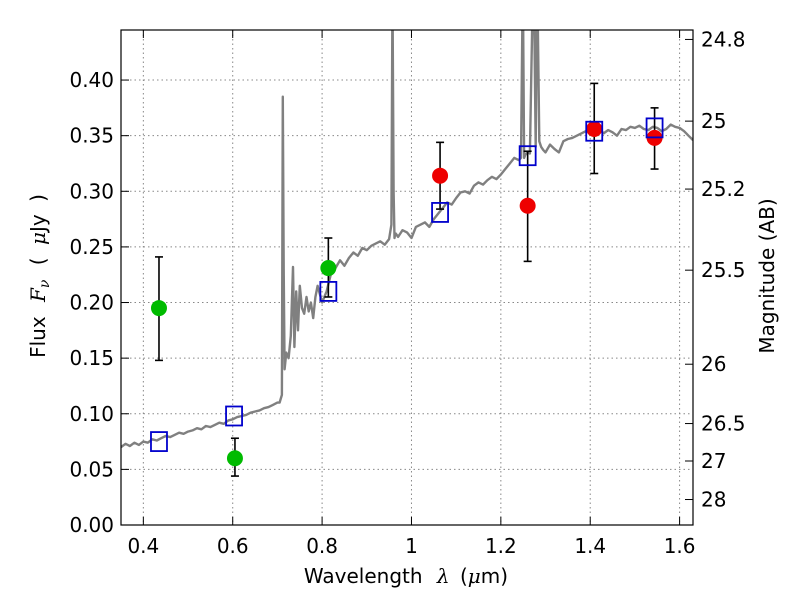 This screenshot has width=800, height=600. I want to click on x-axis-title-text: Wavelength, so click(363, 576).